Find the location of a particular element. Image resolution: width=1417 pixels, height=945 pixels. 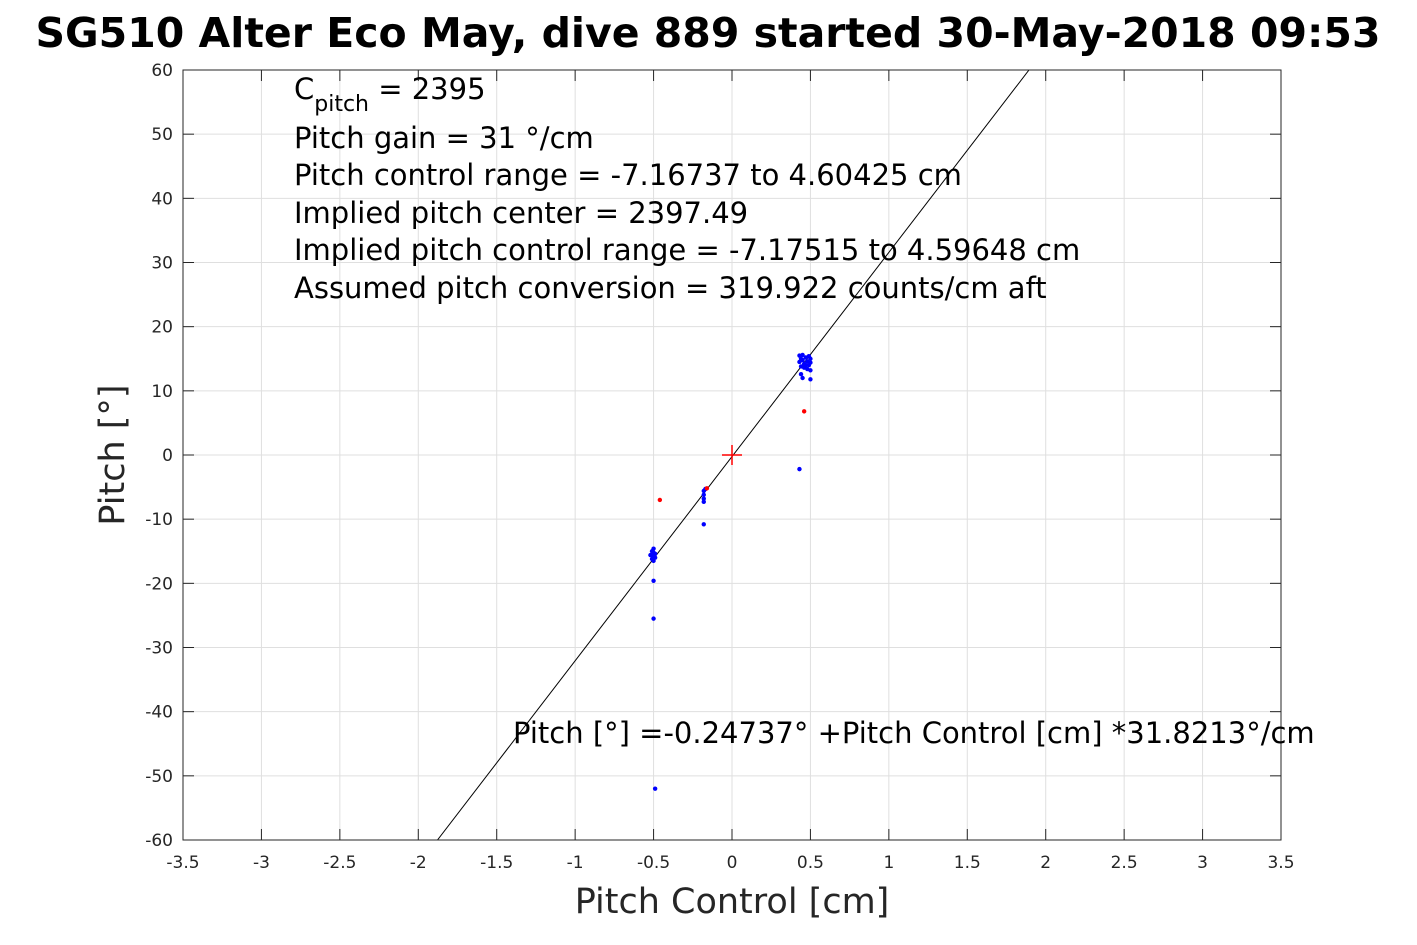

x-tick-label: 1.5 is located at coordinates (967, 863).